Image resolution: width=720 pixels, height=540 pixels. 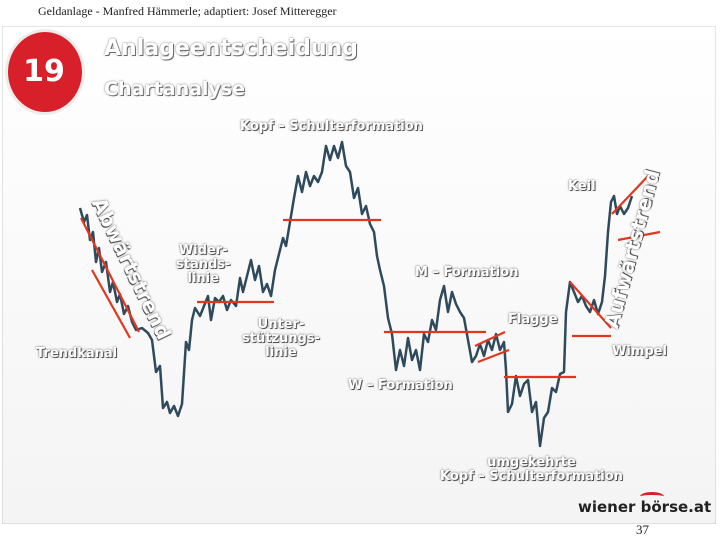 I want to click on pennant-upper-line, so click(x=590, y=305).